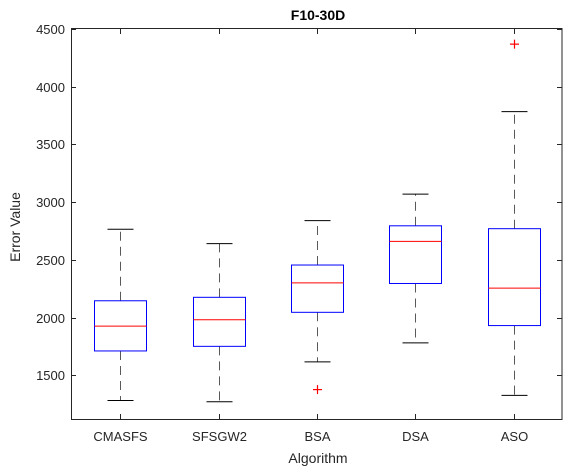  I want to click on x-tick-label: SFSGW2, so click(219, 436).